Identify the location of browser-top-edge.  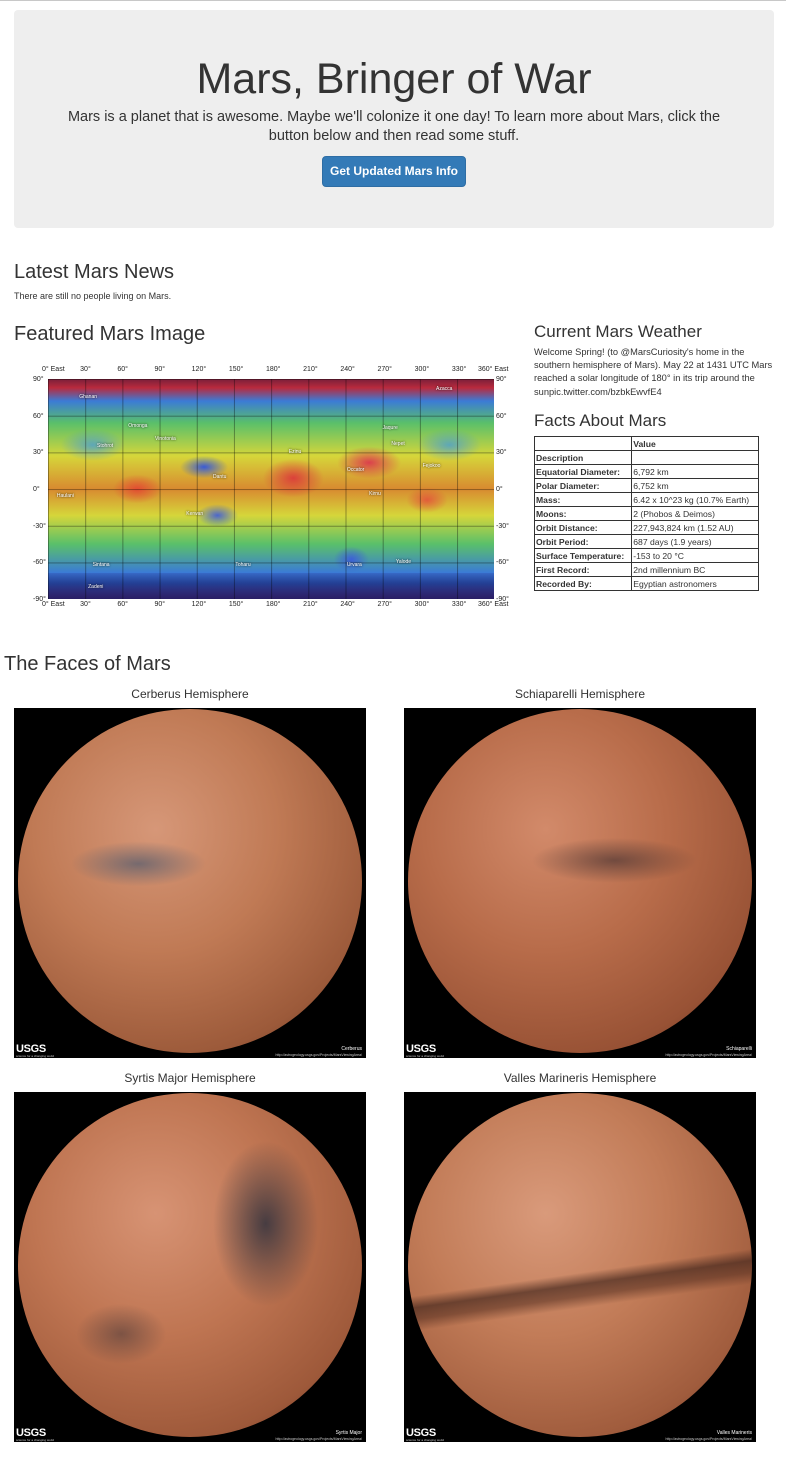
(393, 5).